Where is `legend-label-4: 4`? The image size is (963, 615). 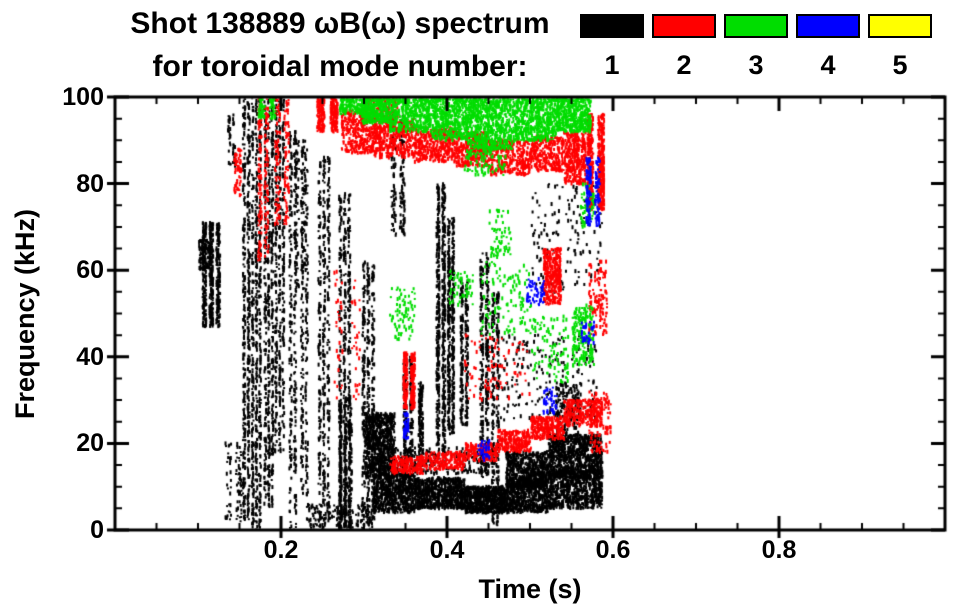
legend-label-4: 4 is located at coordinates (828, 65).